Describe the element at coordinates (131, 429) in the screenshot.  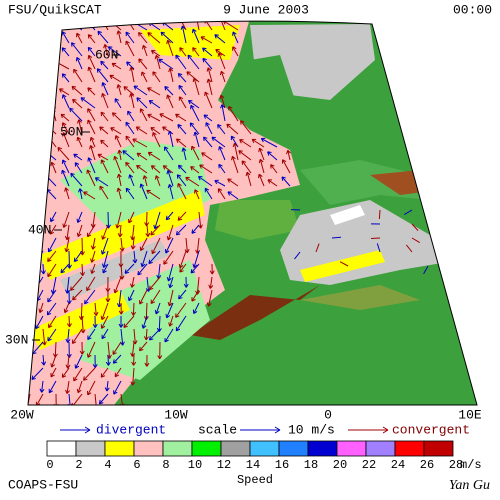
I see `divergent-label: divergent` at that location.